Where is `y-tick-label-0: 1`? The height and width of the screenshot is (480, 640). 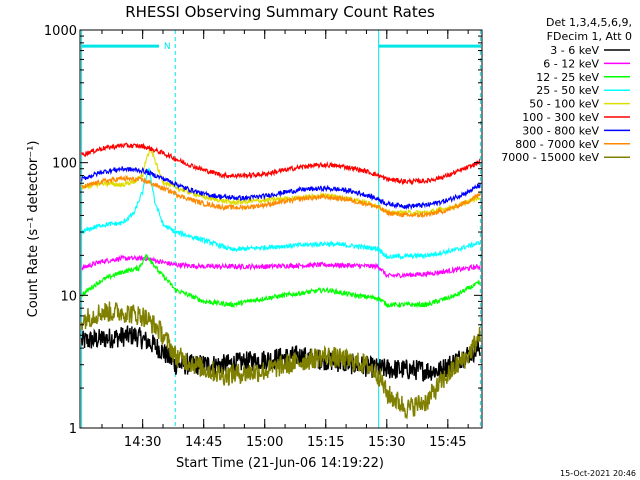 y-tick-label-0: 1 is located at coordinates (73, 429).